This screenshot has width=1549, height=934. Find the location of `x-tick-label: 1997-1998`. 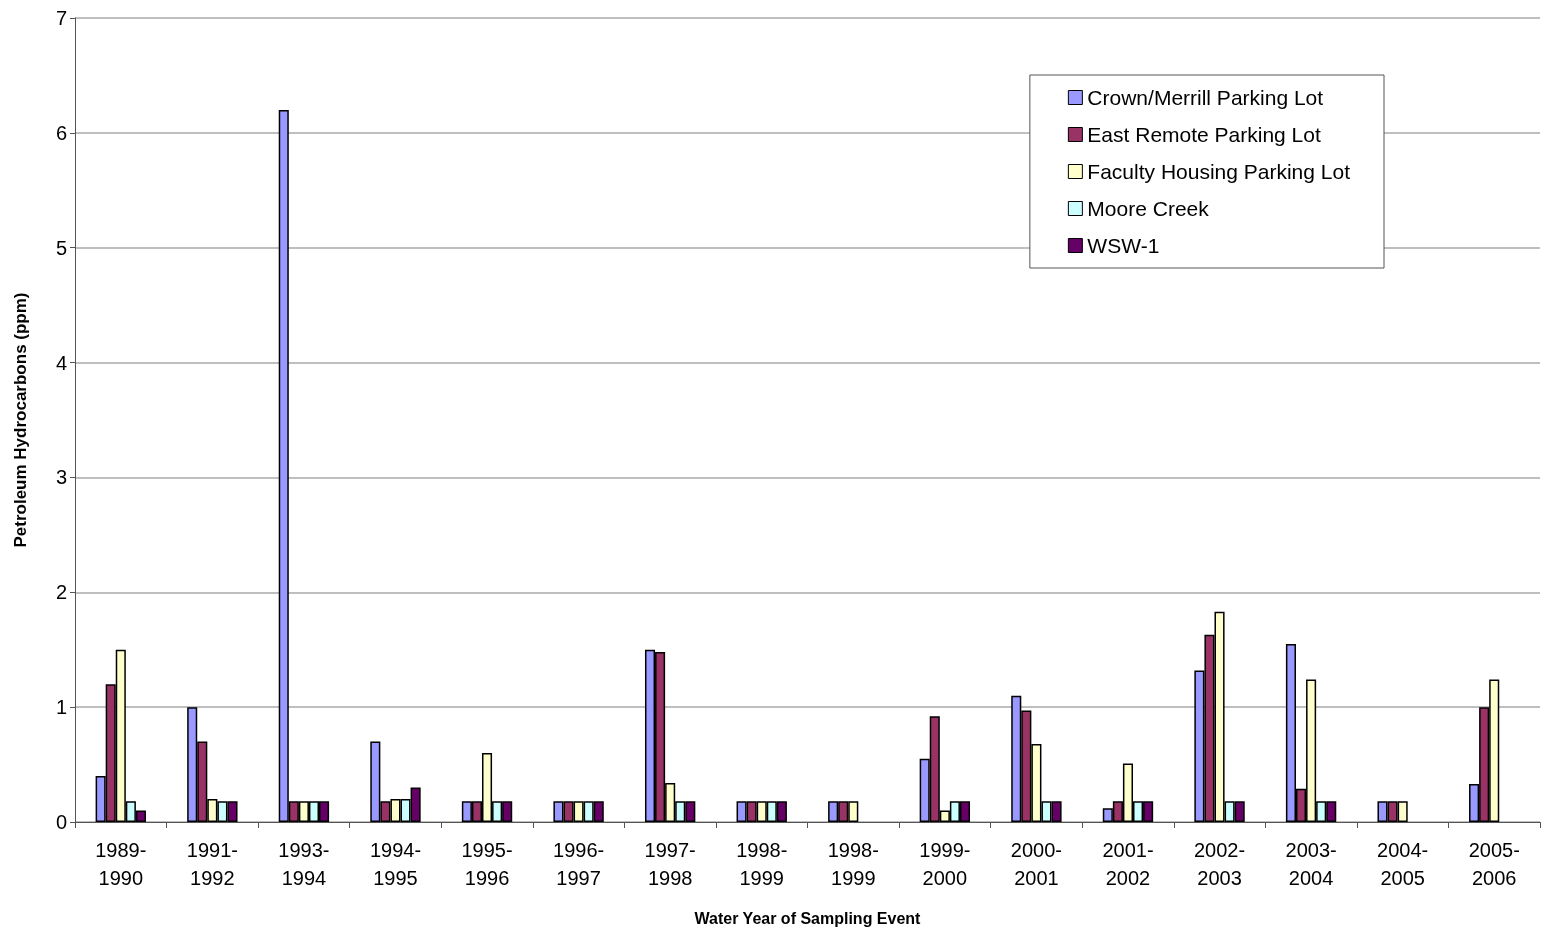

x-tick-label: 1997-1998 is located at coordinates (670, 864).